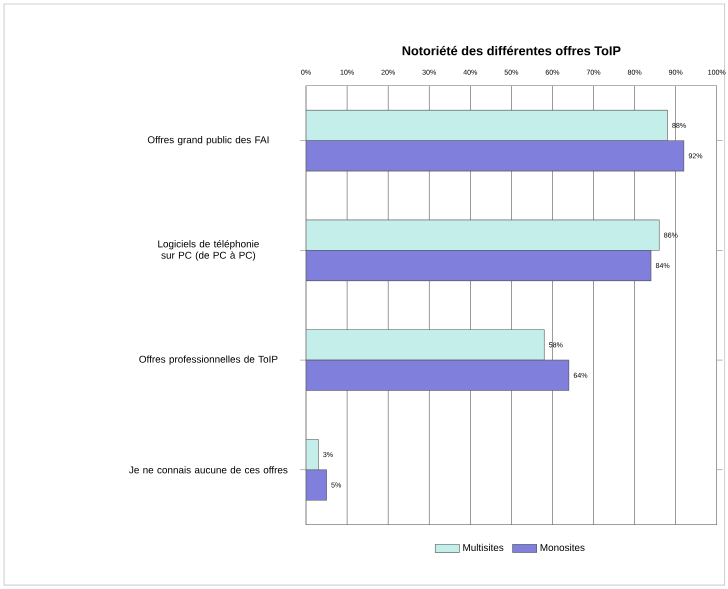 The width and height of the screenshot is (728, 589). Describe the element at coordinates (208, 360) in the screenshot. I see `y-tick-label: Offres professionnelles de ToIP` at that location.